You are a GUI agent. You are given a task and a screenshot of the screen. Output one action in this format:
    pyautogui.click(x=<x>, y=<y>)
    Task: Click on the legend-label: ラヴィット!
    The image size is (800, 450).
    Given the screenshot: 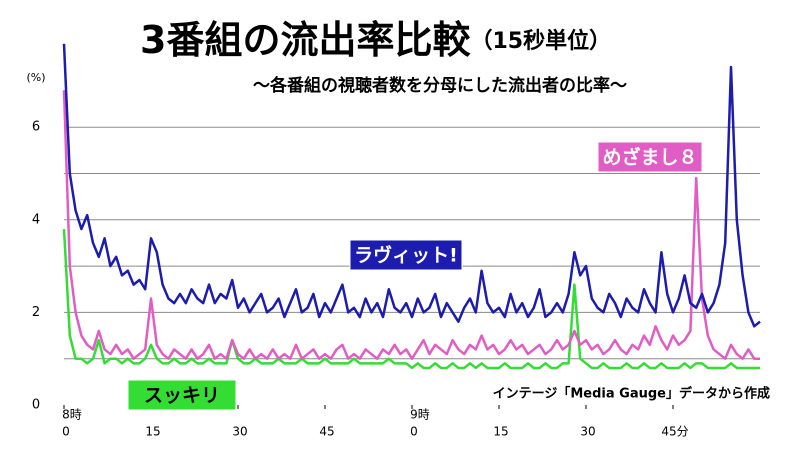 What is the action you would take?
    pyautogui.click(x=406, y=255)
    